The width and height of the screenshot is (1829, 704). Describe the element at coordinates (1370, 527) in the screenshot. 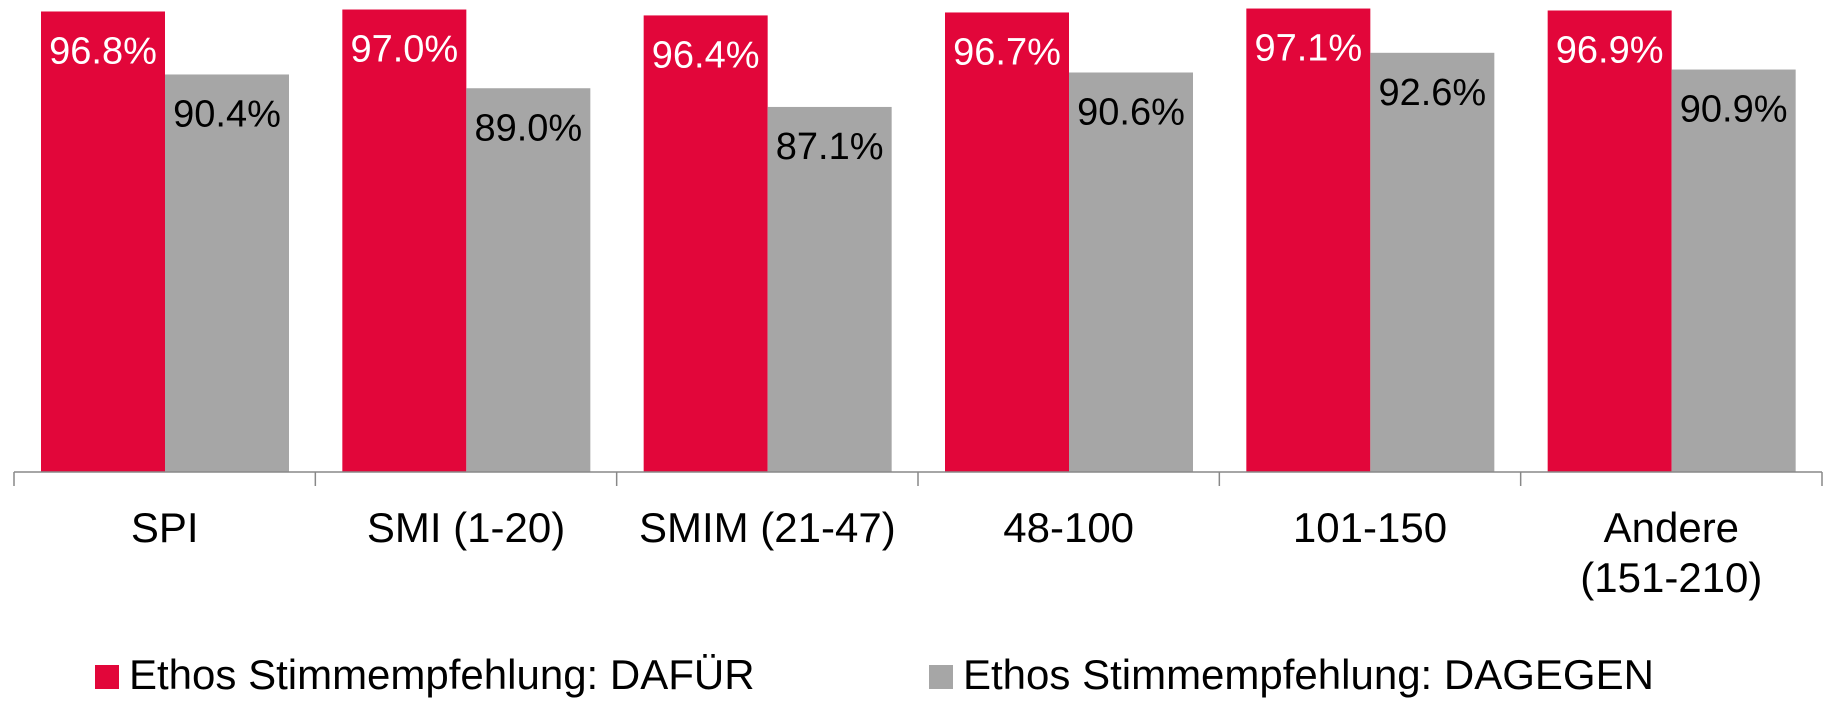

I see `x-tick-label: 101-150` at that location.